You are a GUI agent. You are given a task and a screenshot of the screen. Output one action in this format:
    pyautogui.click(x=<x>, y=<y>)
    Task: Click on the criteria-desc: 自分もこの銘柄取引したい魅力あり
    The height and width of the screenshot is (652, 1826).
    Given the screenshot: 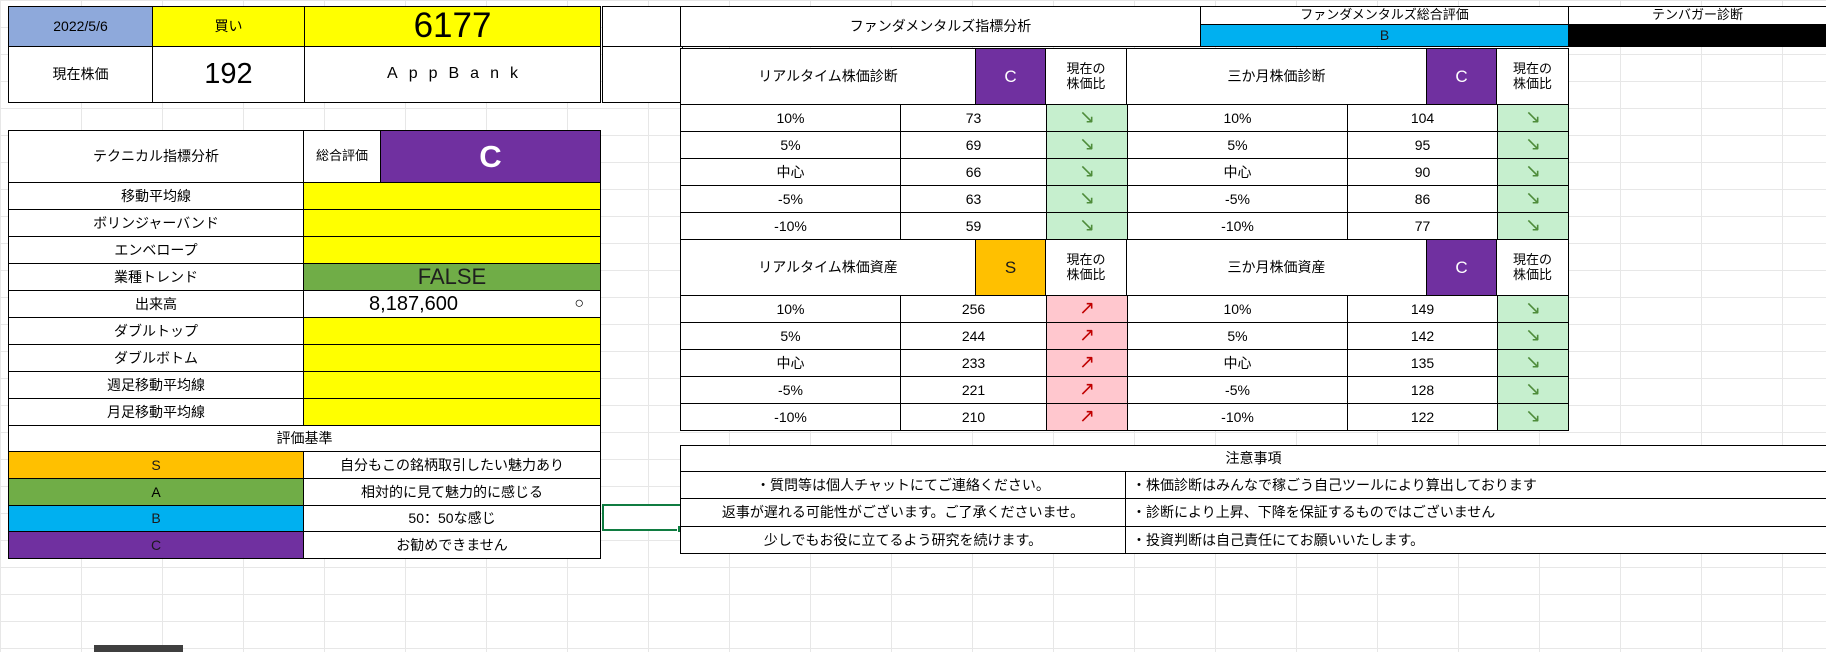 What is the action you would take?
    pyautogui.click(x=452, y=465)
    